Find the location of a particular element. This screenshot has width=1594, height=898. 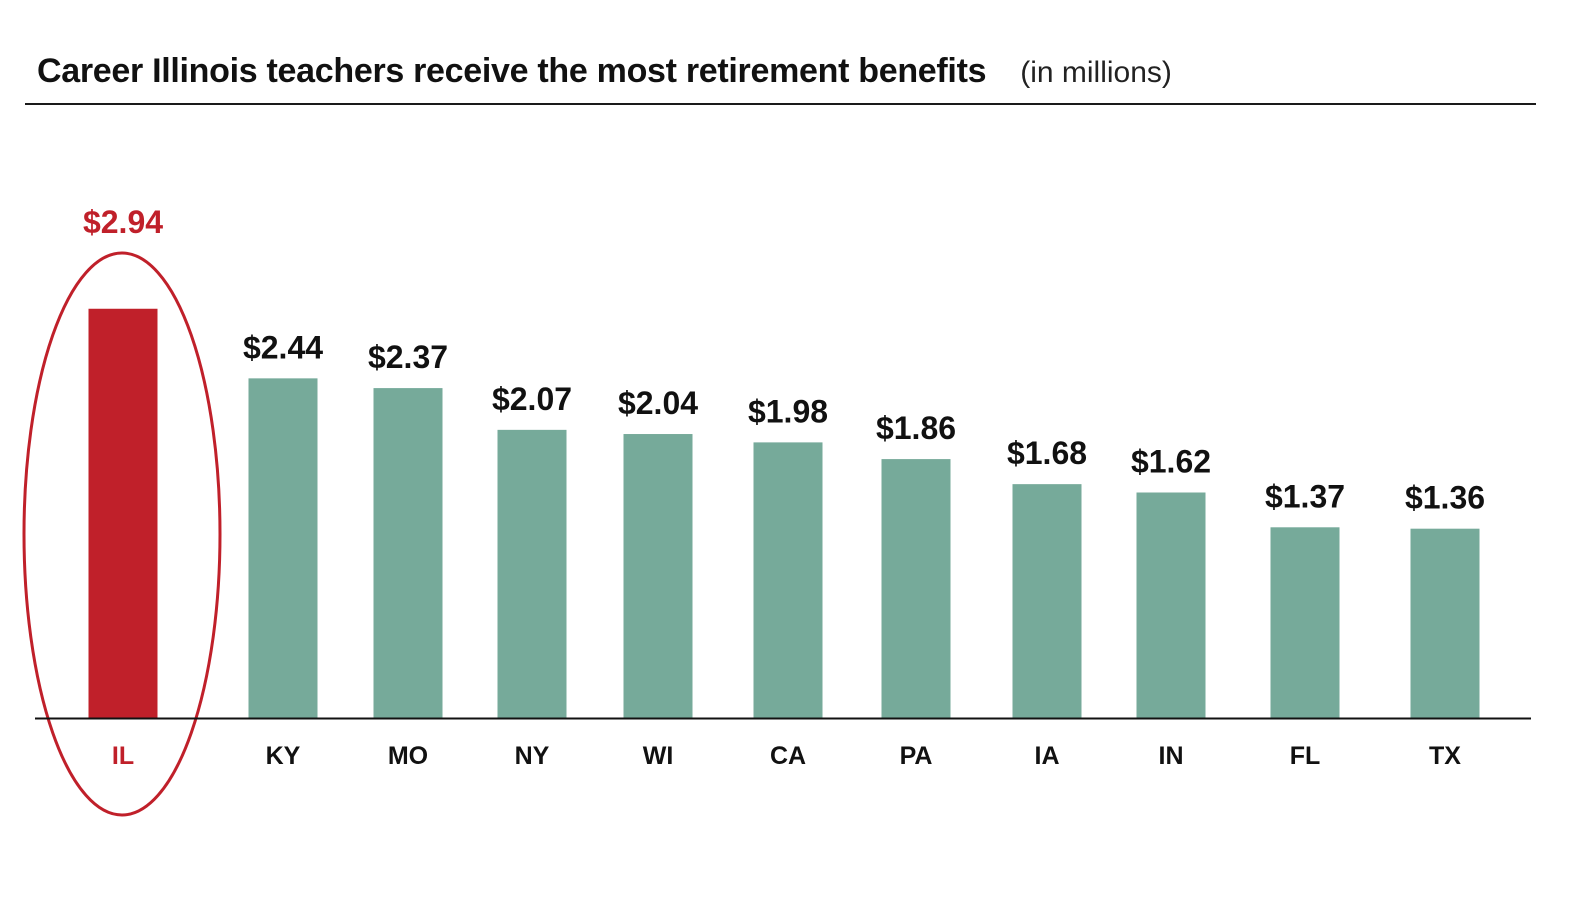

category-label-in: IN is located at coordinates (1171, 756).